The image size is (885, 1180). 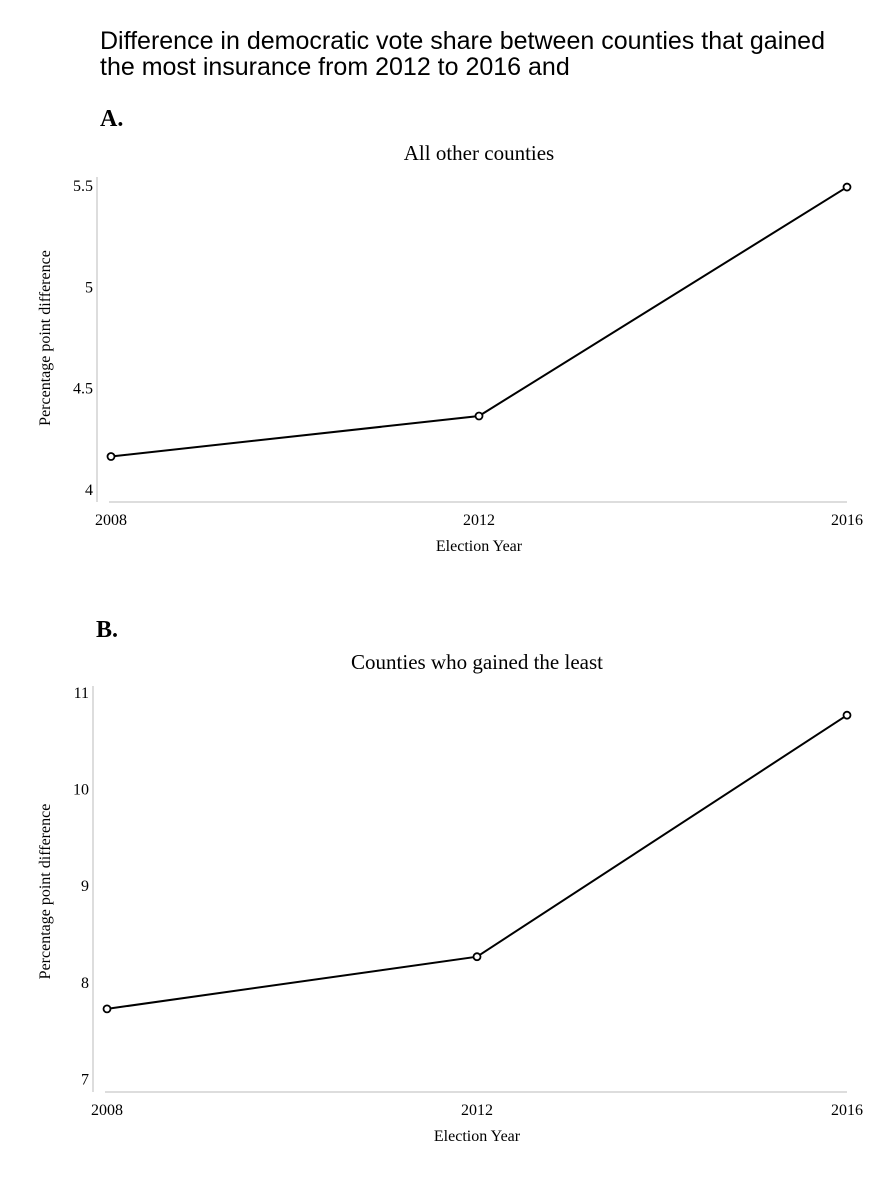 I want to click on y-tick-label: 4, so click(x=89, y=490).